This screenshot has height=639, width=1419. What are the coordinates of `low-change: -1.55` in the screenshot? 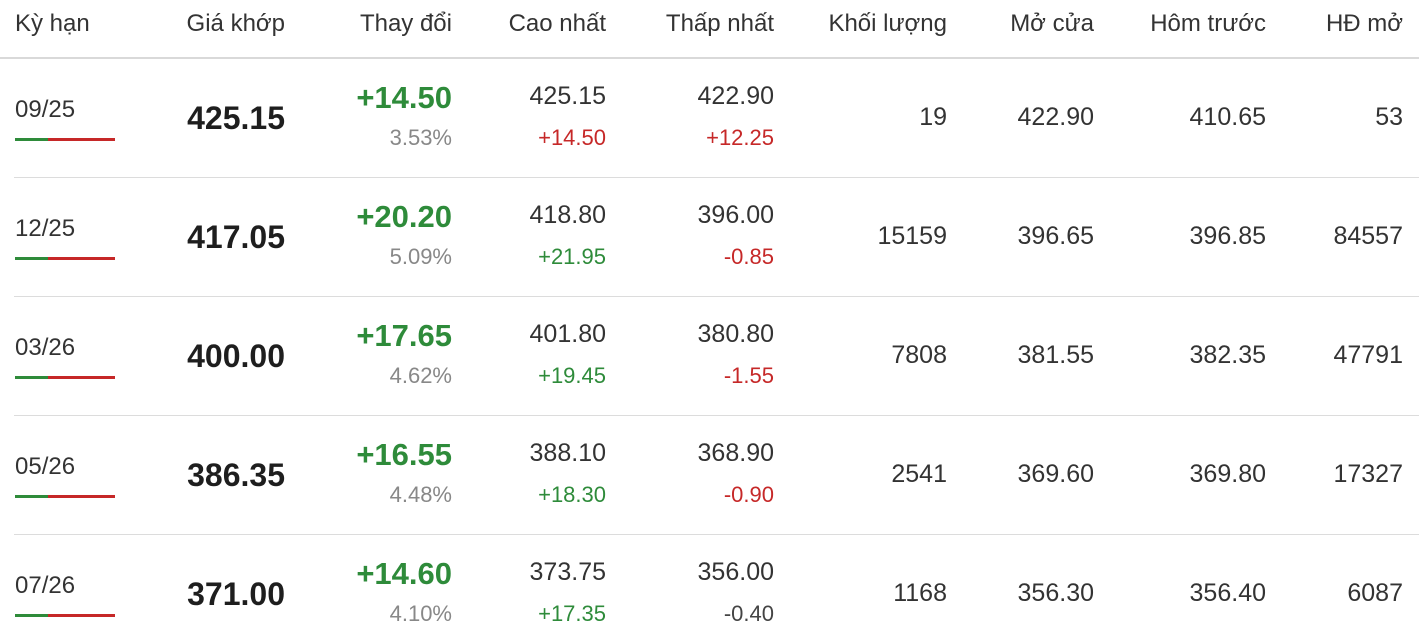 It's located at (748, 375).